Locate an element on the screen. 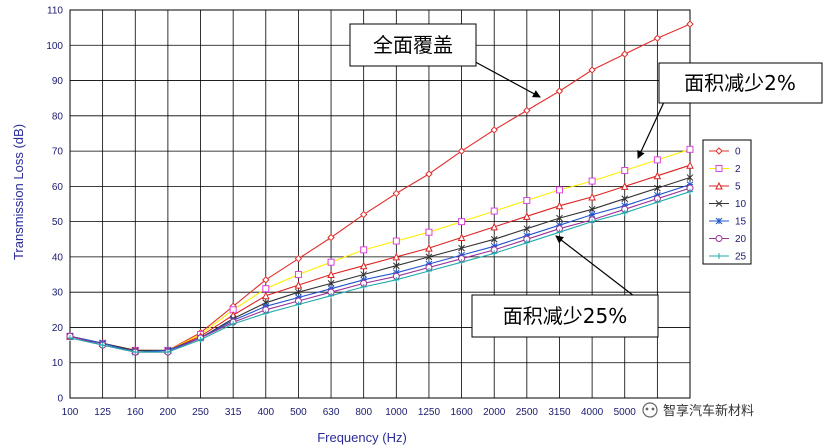 The width and height of the screenshot is (833, 448). legend-entry-20: 20 is located at coordinates (728, 239).